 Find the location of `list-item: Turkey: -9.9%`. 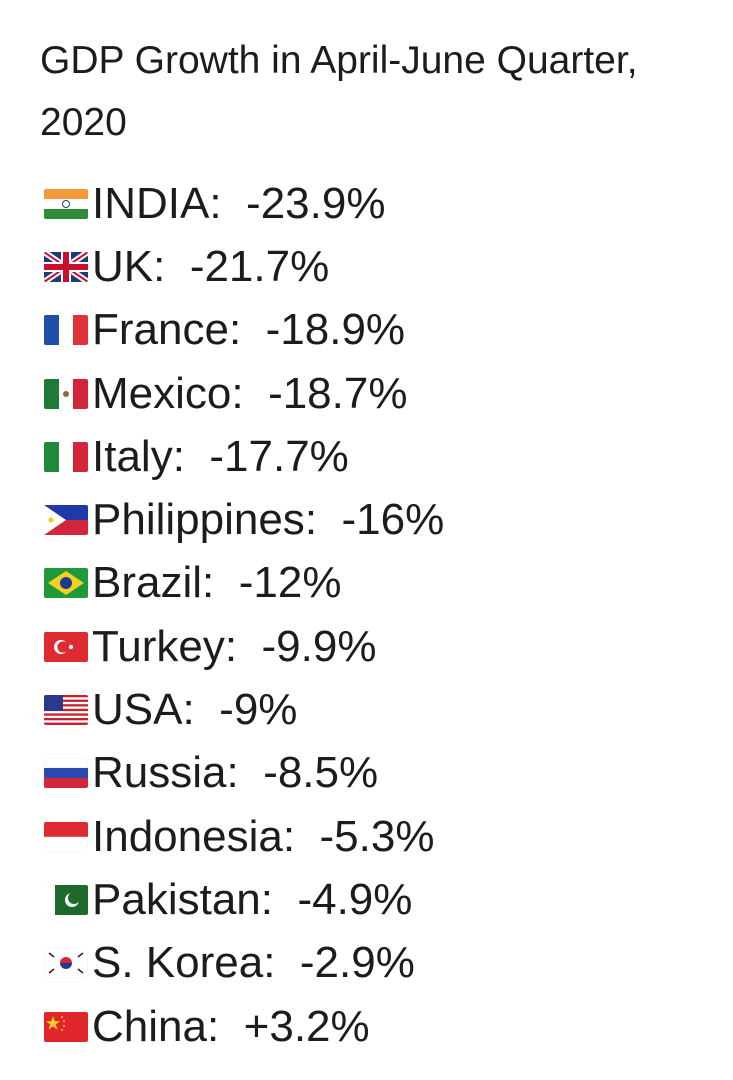

list-item: Turkey: -9.9% is located at coordinates (244, 646).